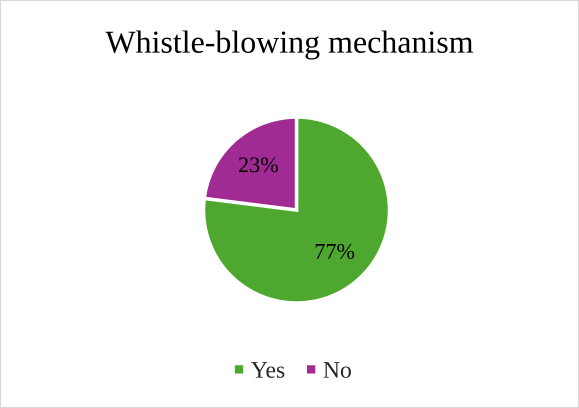  Describe the element at coordinates (267, 370) in the screenshot. I see `legend-label: Yes` at that location.